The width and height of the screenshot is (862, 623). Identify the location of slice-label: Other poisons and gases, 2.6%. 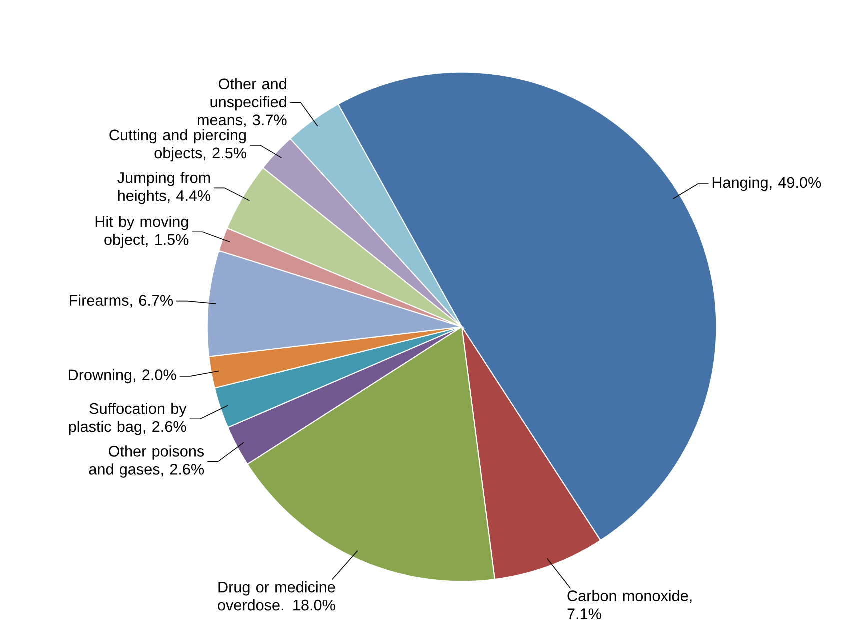
(146, 462).